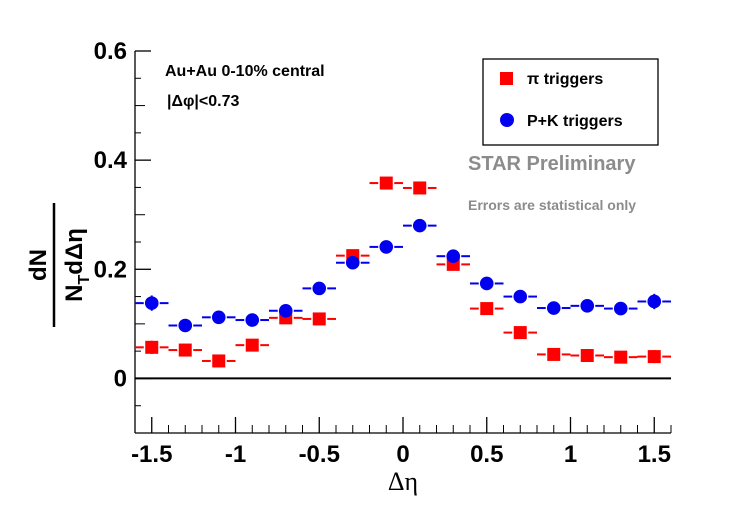 The height and width of the screenshot is (509, 747). What do you see at coordinates (403, 481) in the screenshot?
I see `x-axis-title: Δη` at bounding box center [403, 481].